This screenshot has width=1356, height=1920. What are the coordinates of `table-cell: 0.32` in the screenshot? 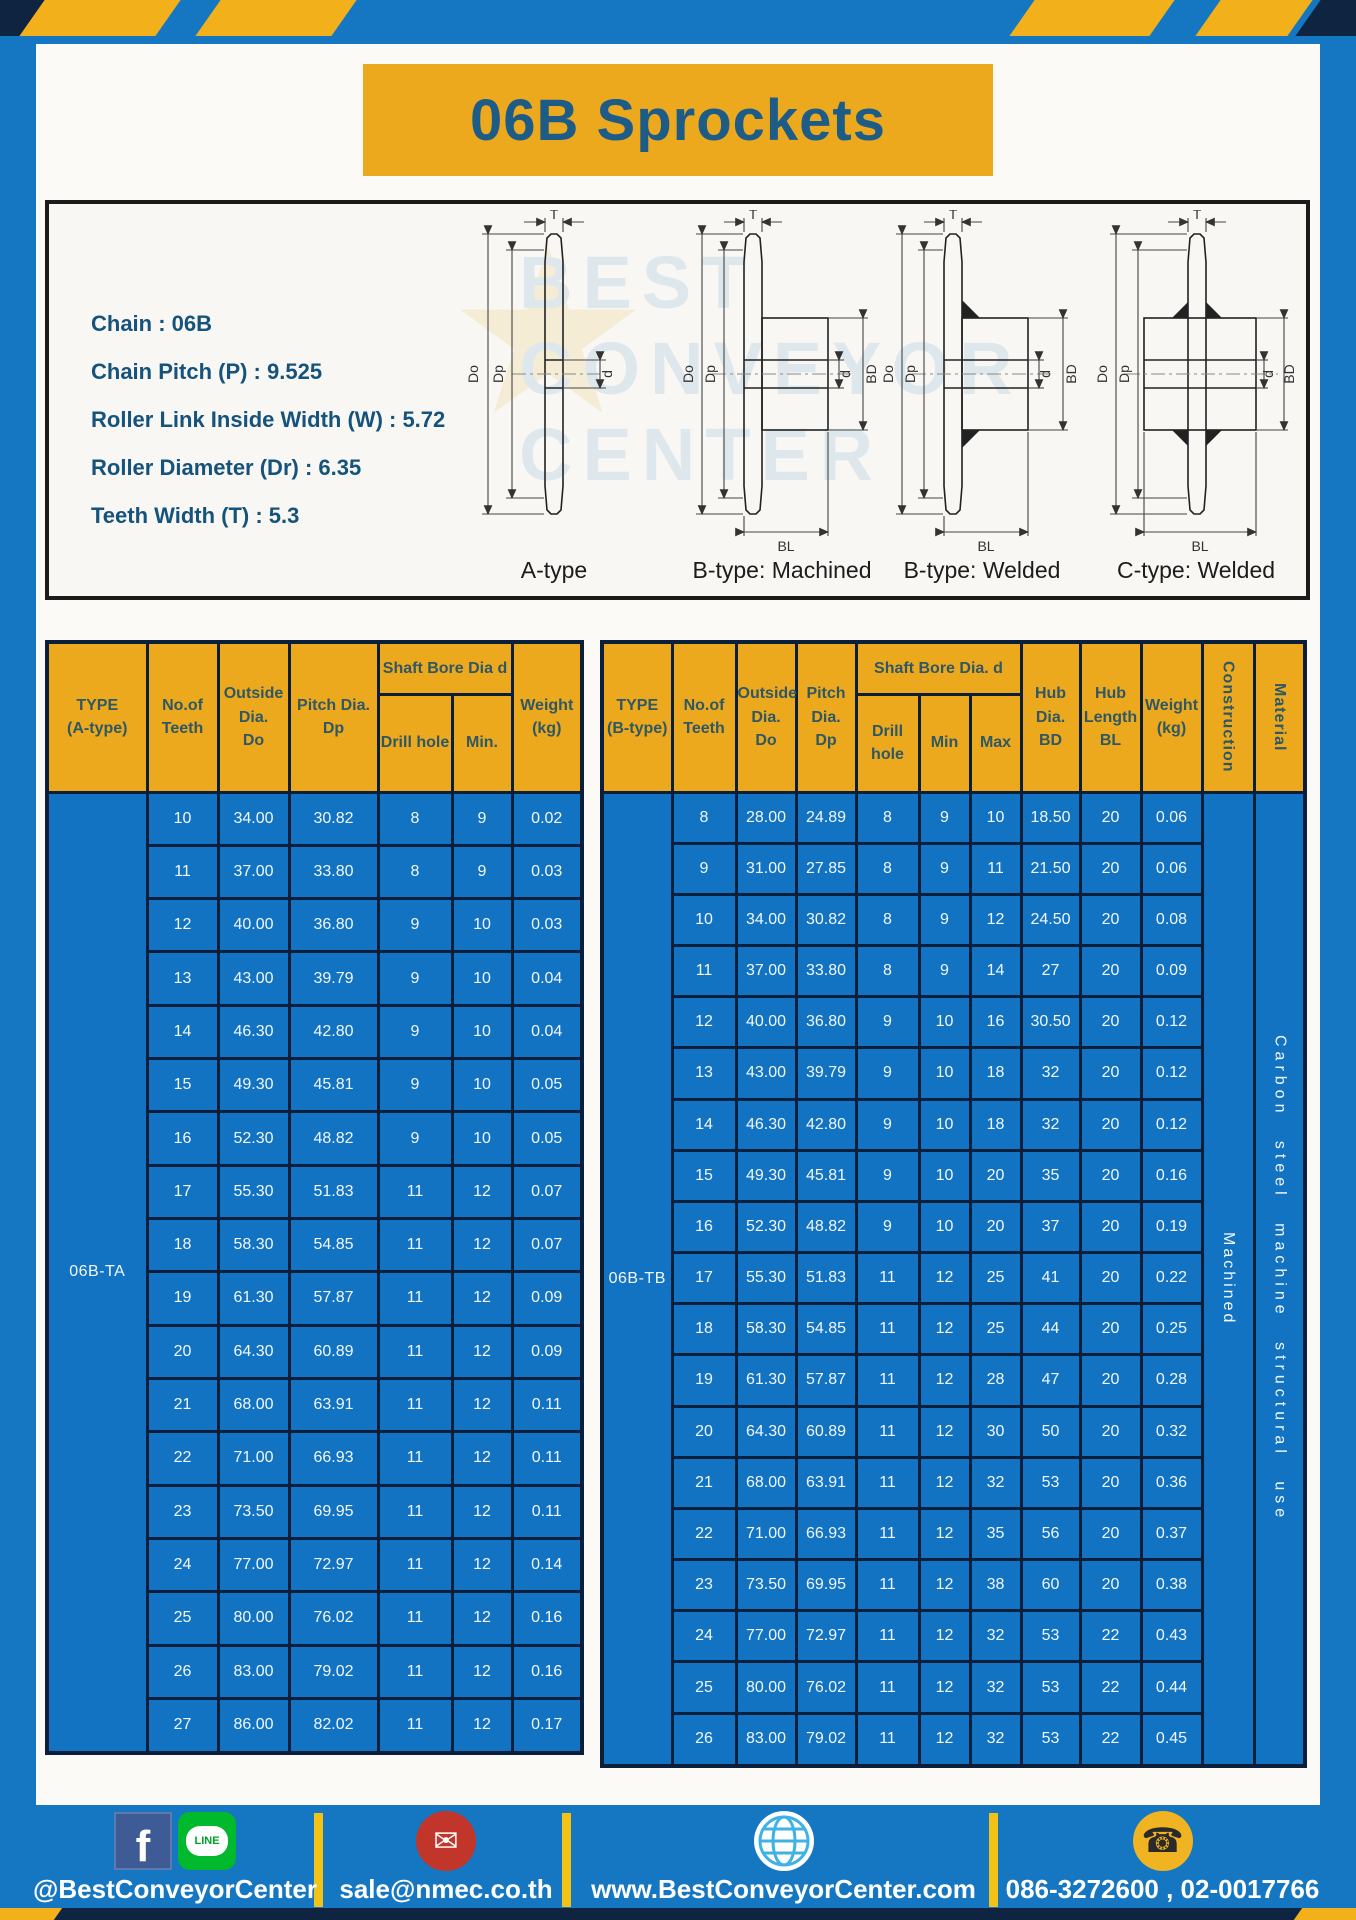 It's located at (1171, 1431).